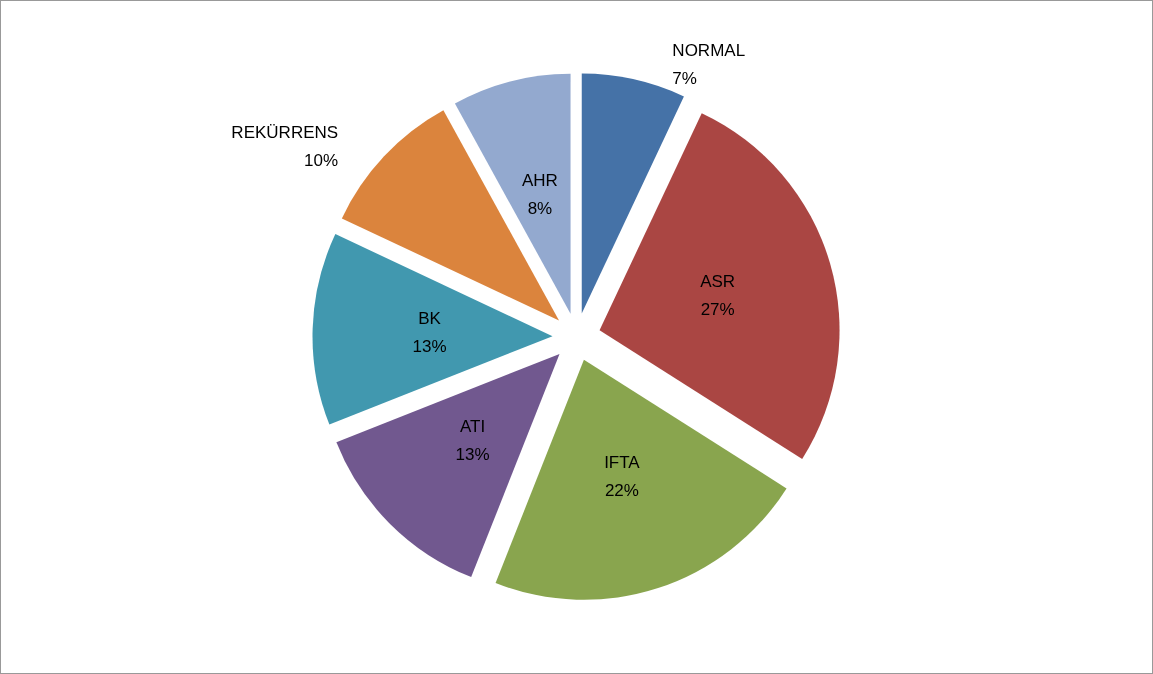 The height and width of the screenshot is (674, 1153). I want to click on data-label: 8%, so click(540, 209).